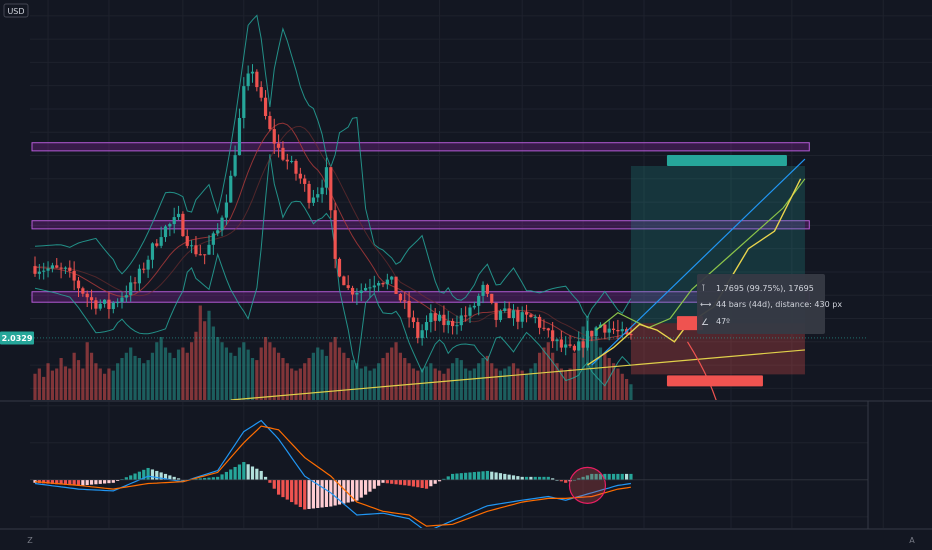 Image resolution: width=932 pixels, height=550 pixels. I want to click on position-tool, so click(717, 270).